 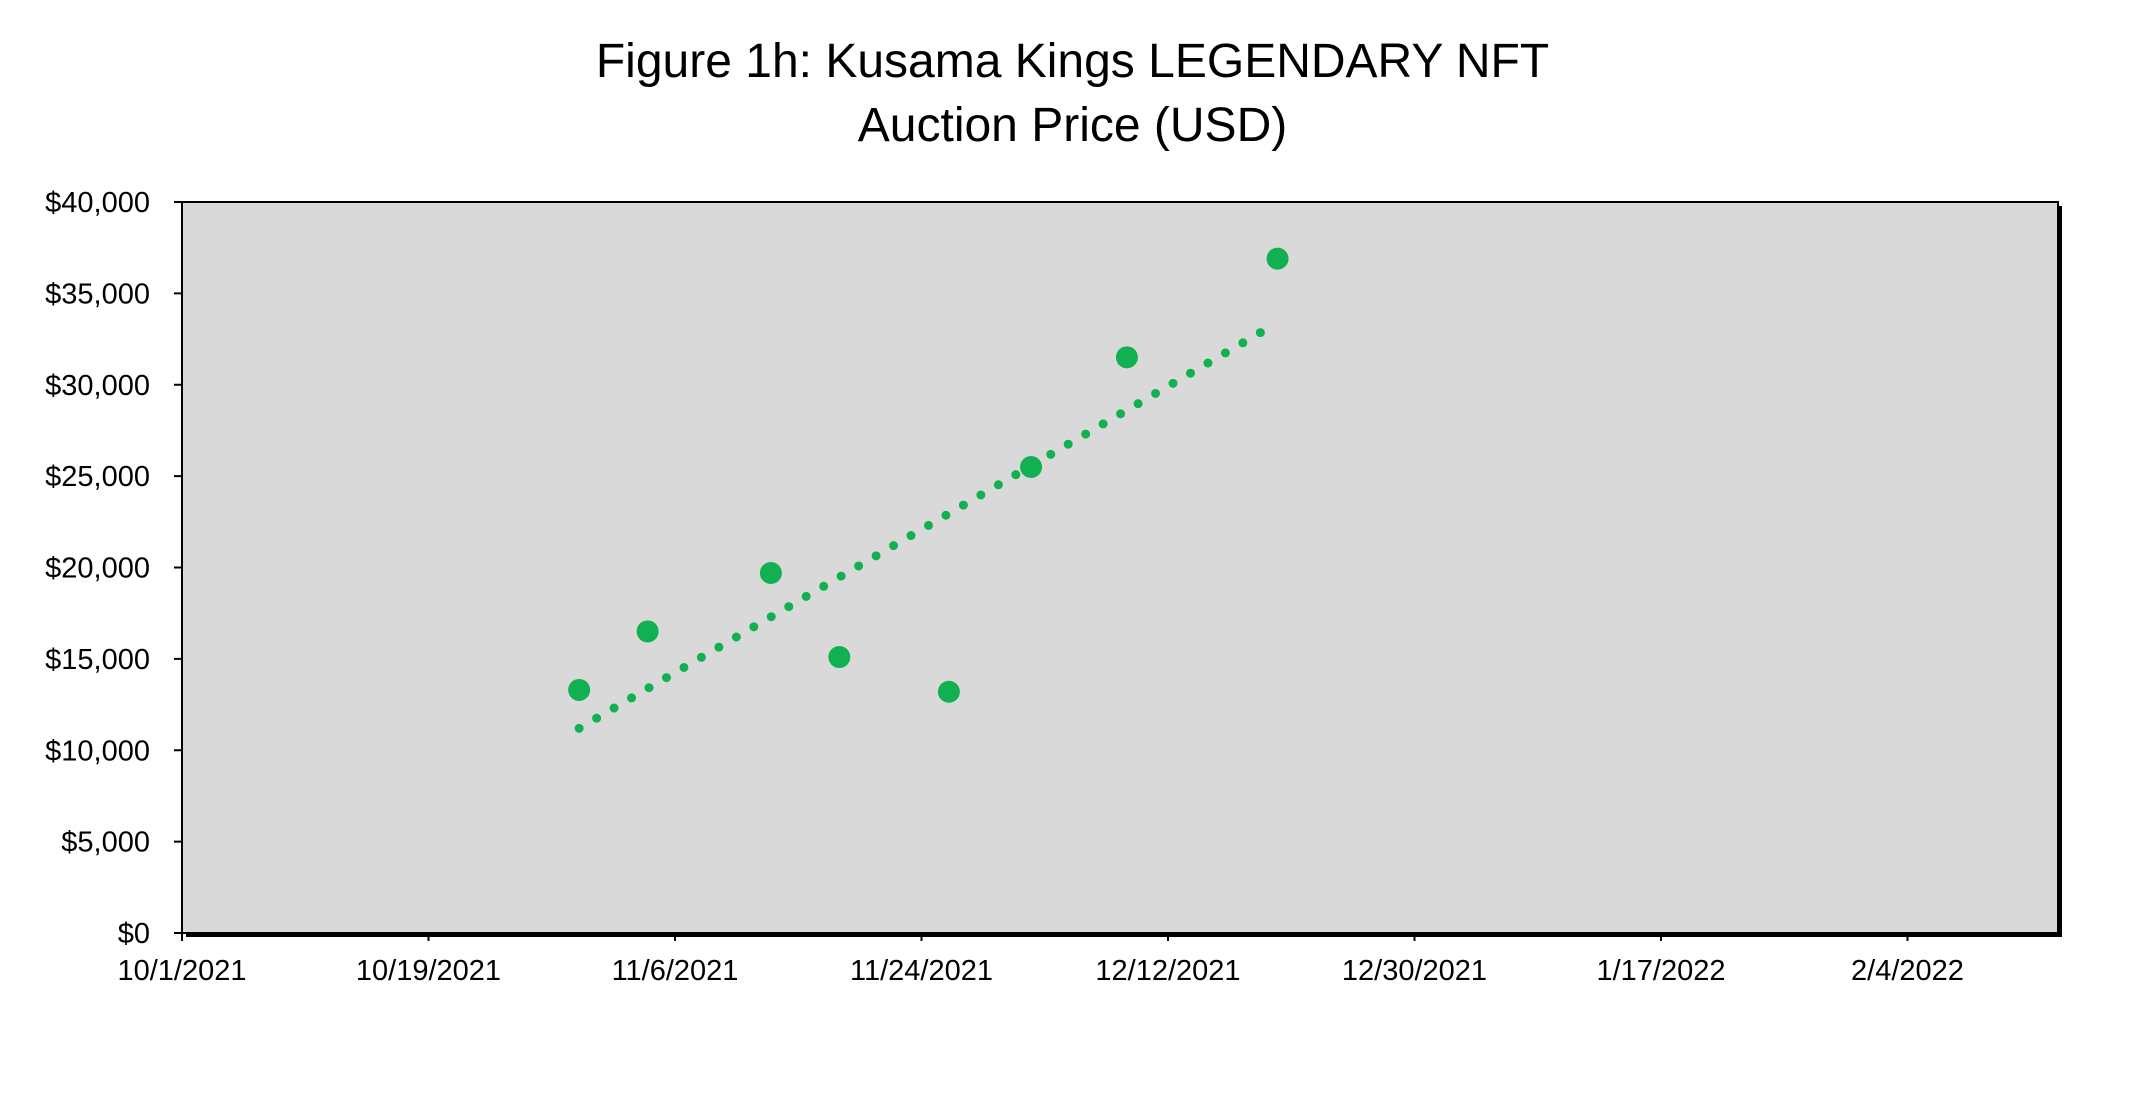 What do you see at coordinates (921, 971) in the screenshot?
I see `x-tick-label: 11/24/2021` at bounding box center [921, 971].